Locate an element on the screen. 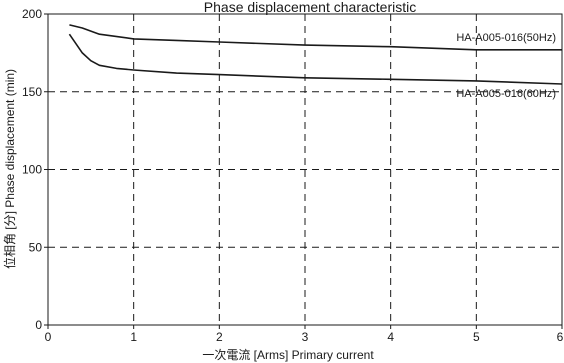 Image resolution: width=564 pixels, height=363 pixels. x-axis-label: 一次電流 [Arms] Primary current is located at coordinates (288, 355).